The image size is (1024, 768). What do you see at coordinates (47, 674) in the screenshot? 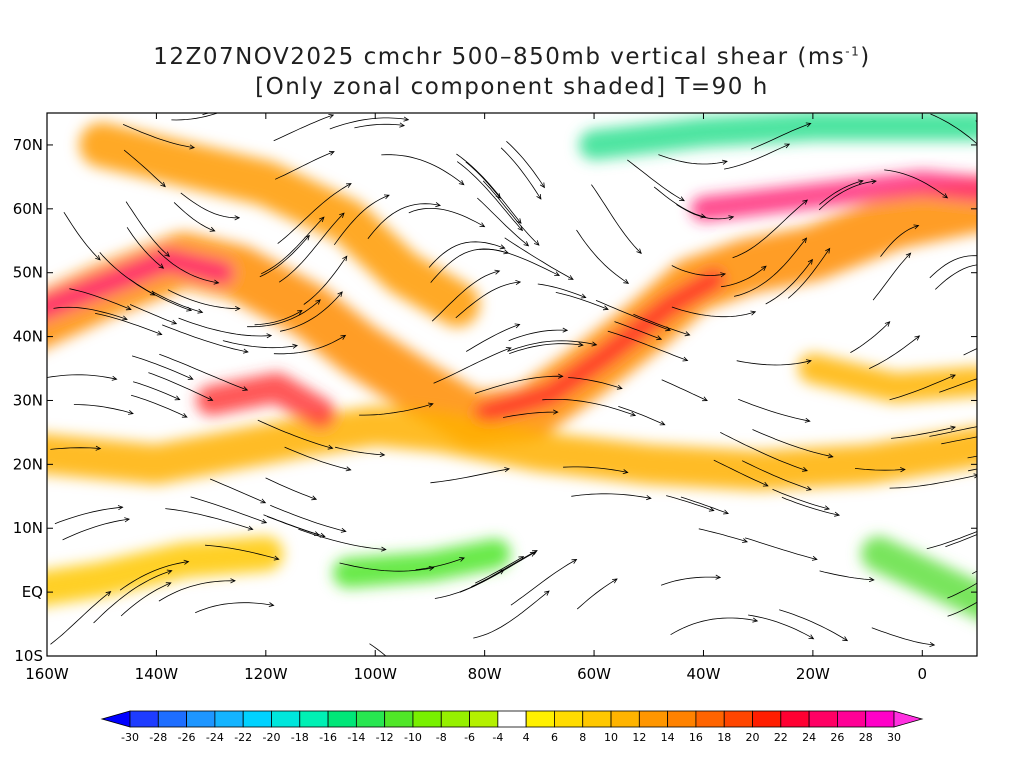
I see `lon-label: 160W` at bounding box center [47, 674].